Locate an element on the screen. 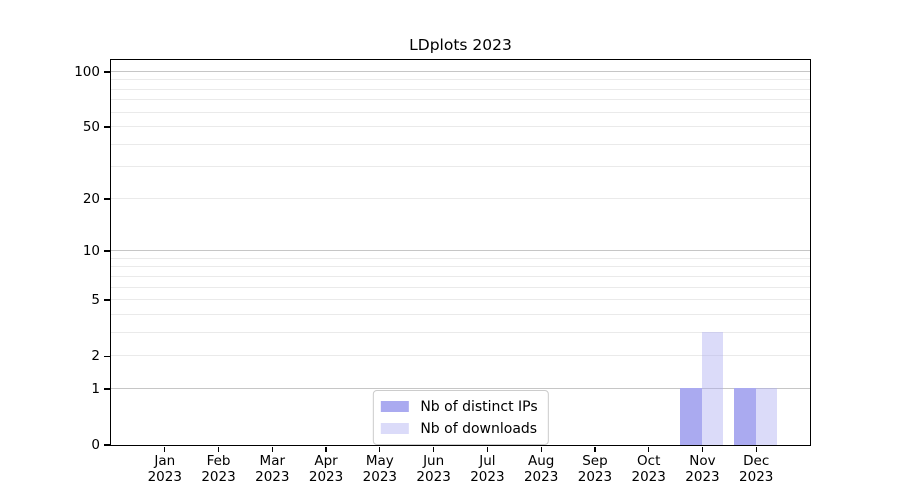 This screenshot has height=500, width=900. chart-title: LDplots 2023 is located at coordinates (460, 45).